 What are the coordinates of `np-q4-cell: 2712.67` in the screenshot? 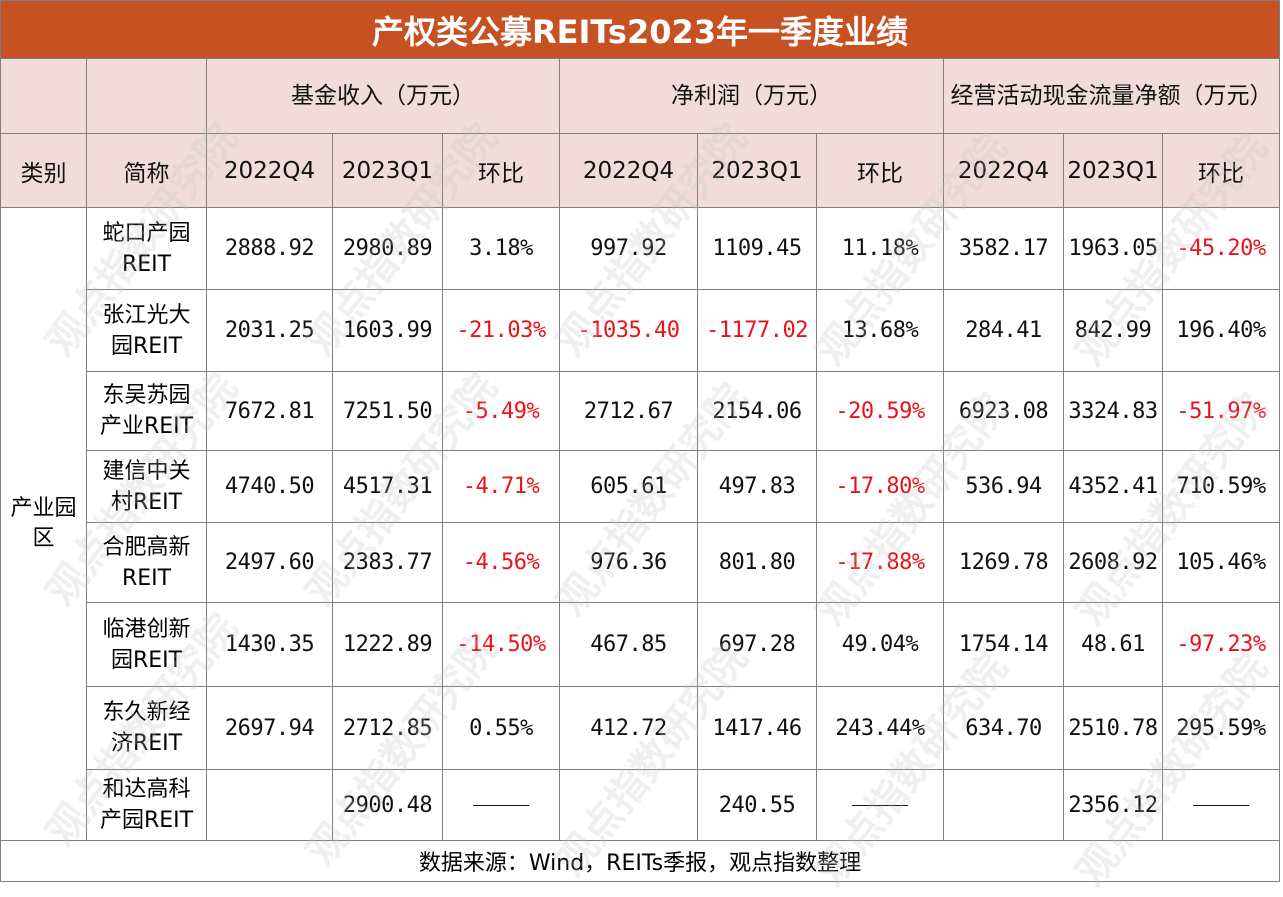 It's located at (628, 411).